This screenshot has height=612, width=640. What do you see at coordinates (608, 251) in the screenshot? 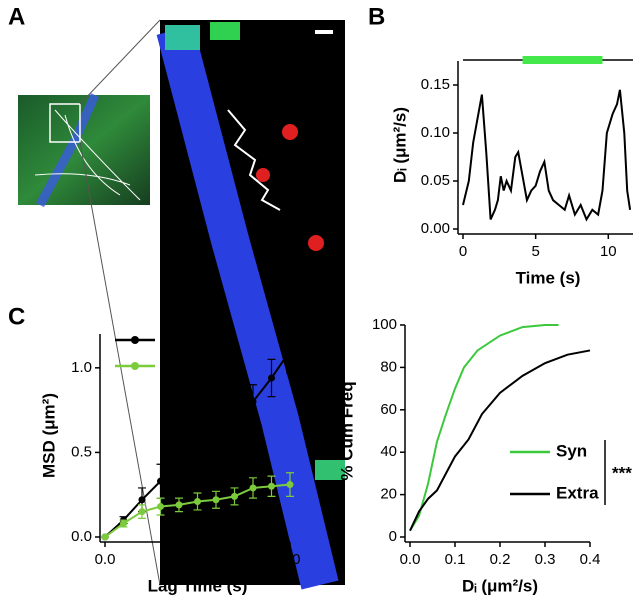
I see `x-tick-label: 10` at bounding box center [608, 251].